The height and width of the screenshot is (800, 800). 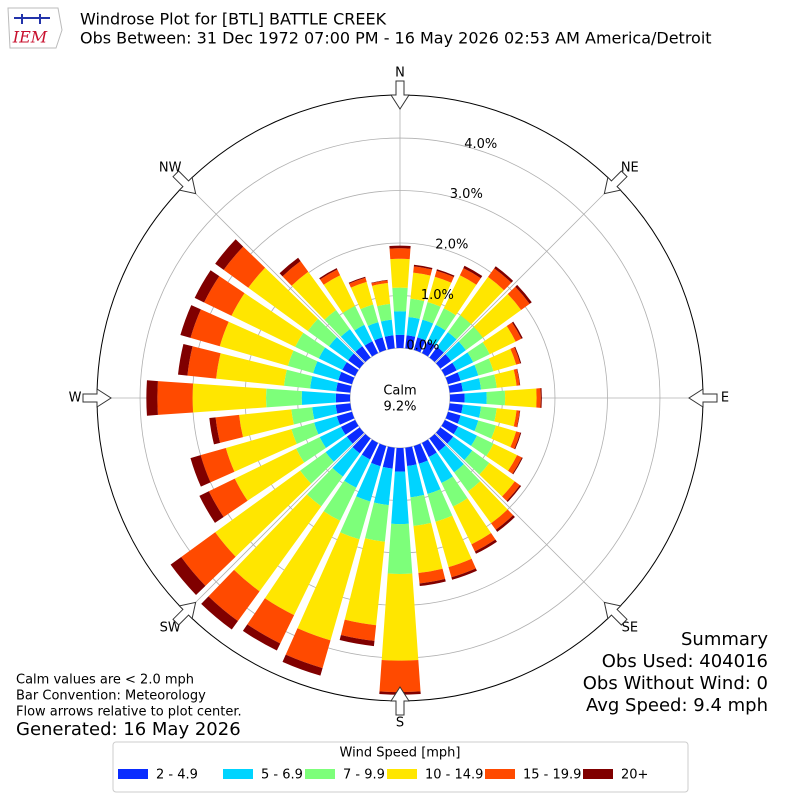 I want to click on legend-box, so click(x=400, y=767).